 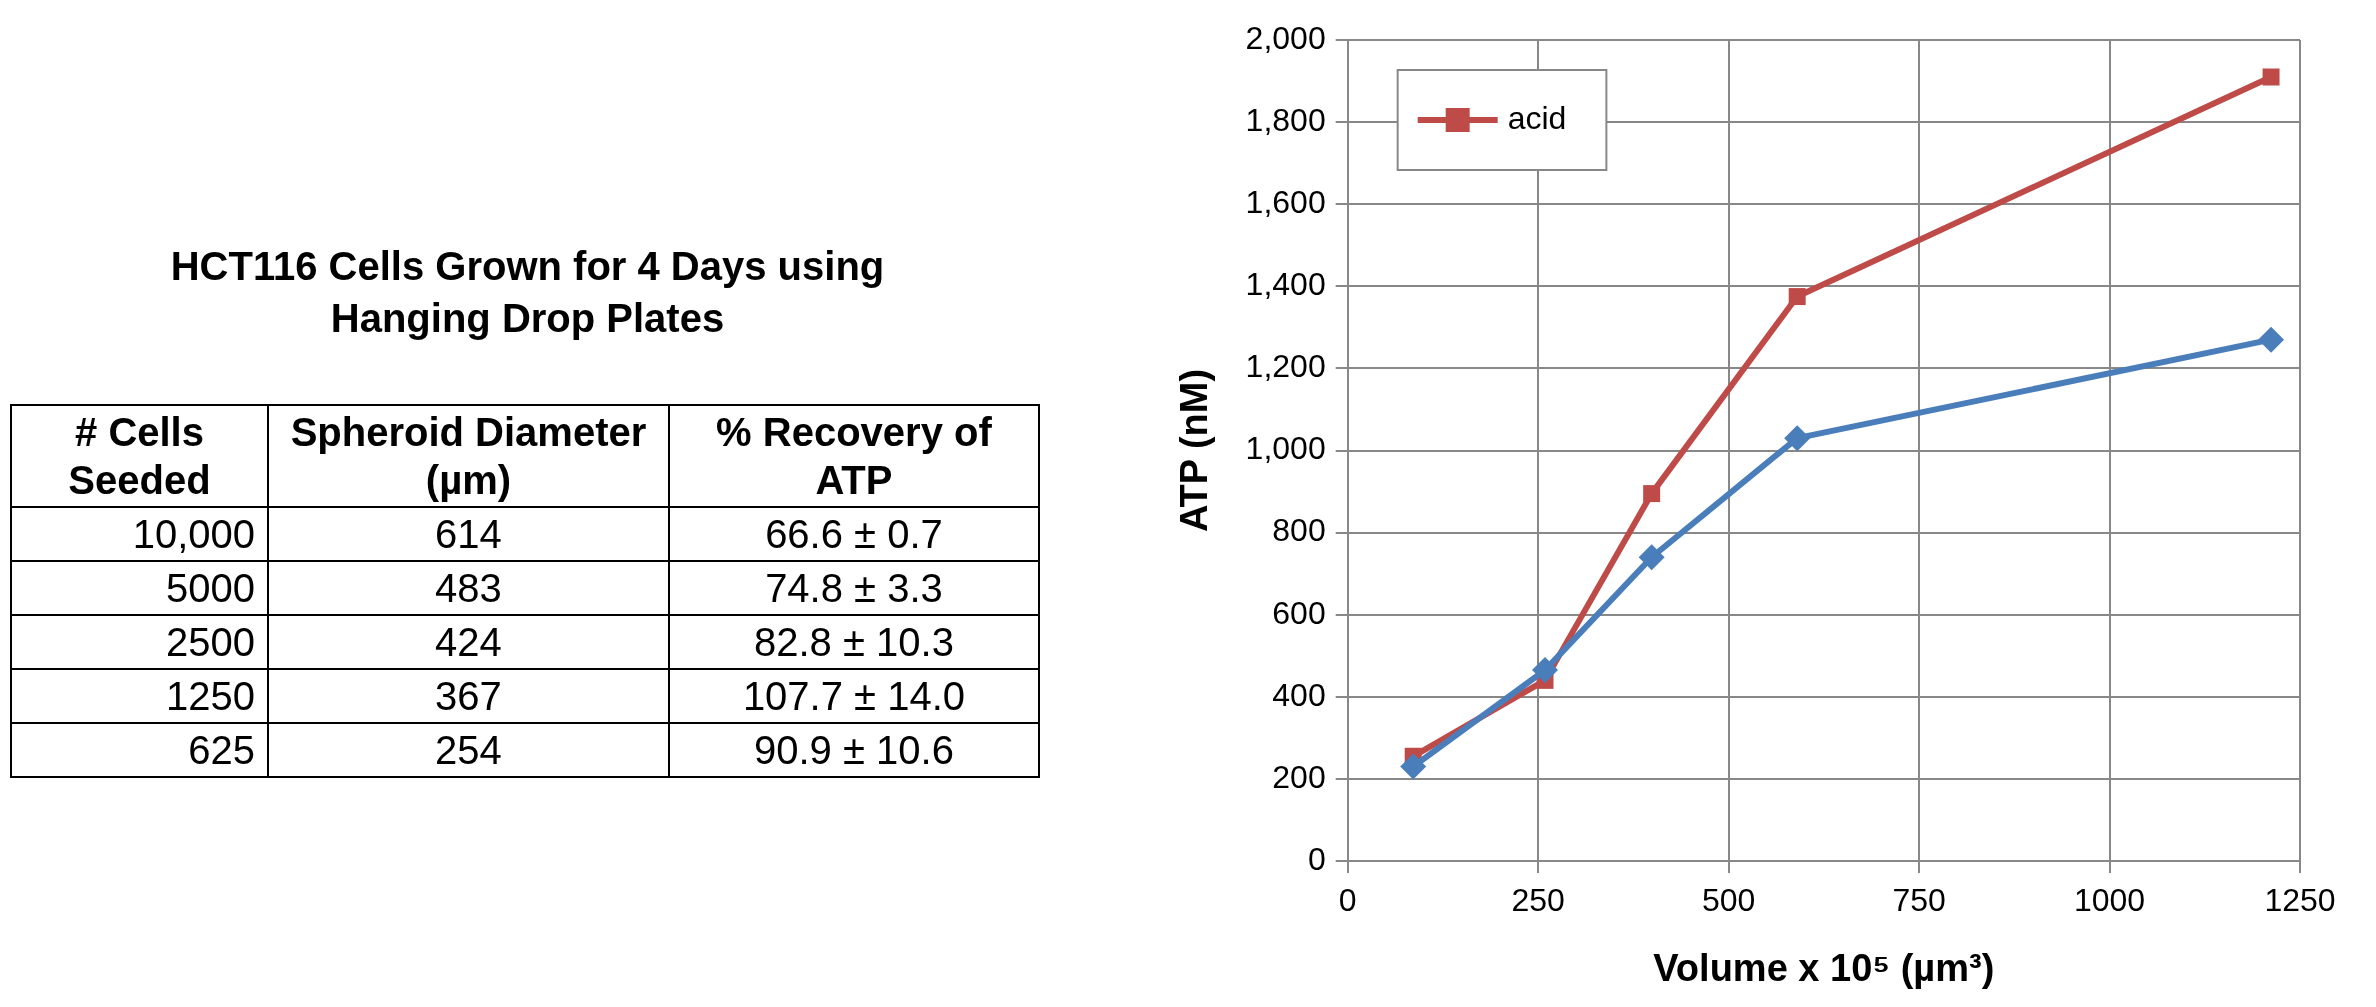 I want to click on y-tick-label: 1,000, so click(x=1285, y=448).